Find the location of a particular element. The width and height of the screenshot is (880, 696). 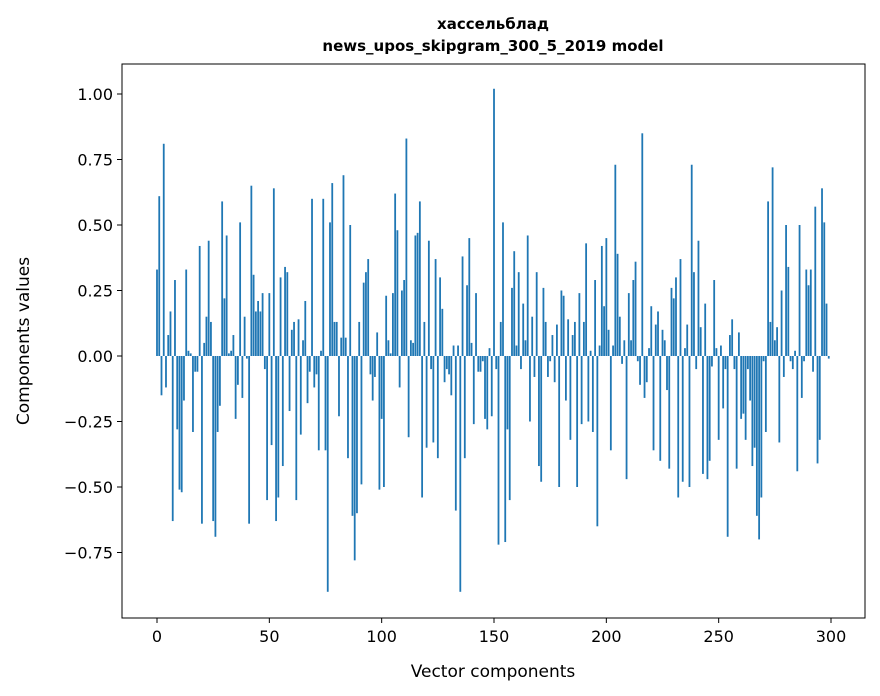

y-axis-ticks: 1.00 0.75 0.50 0.25 0.00 −0.25 −0.50 −0.75 is located at coordinates (93, 324).